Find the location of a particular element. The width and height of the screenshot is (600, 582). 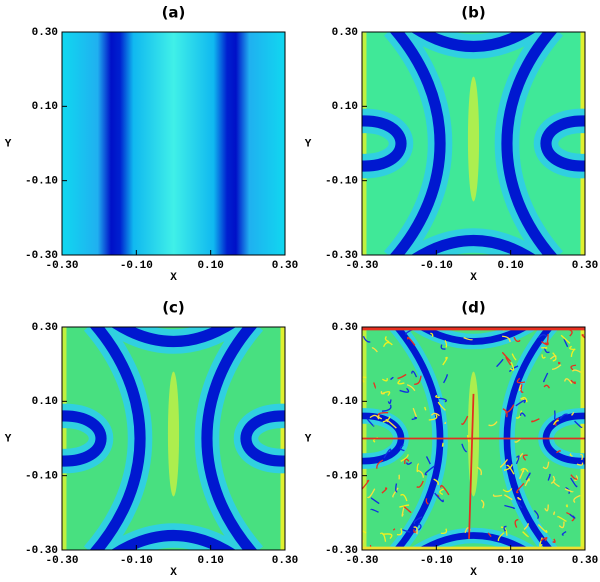

frame is located at coordinates (173, 438).